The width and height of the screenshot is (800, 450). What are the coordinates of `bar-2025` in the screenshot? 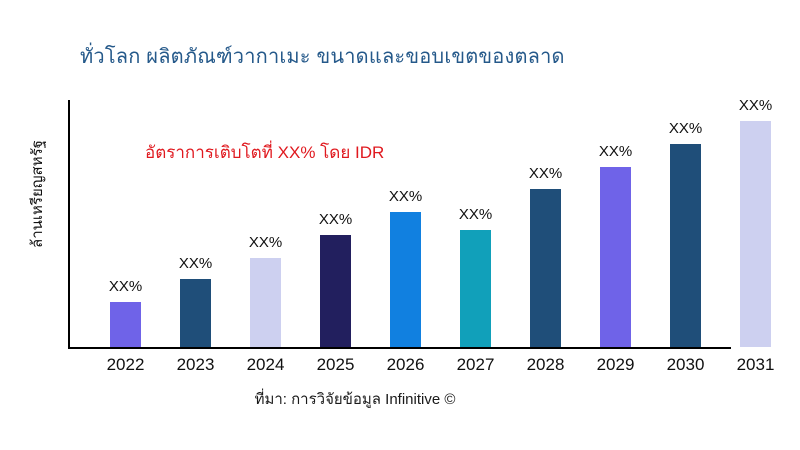 It's located at (335, 291).